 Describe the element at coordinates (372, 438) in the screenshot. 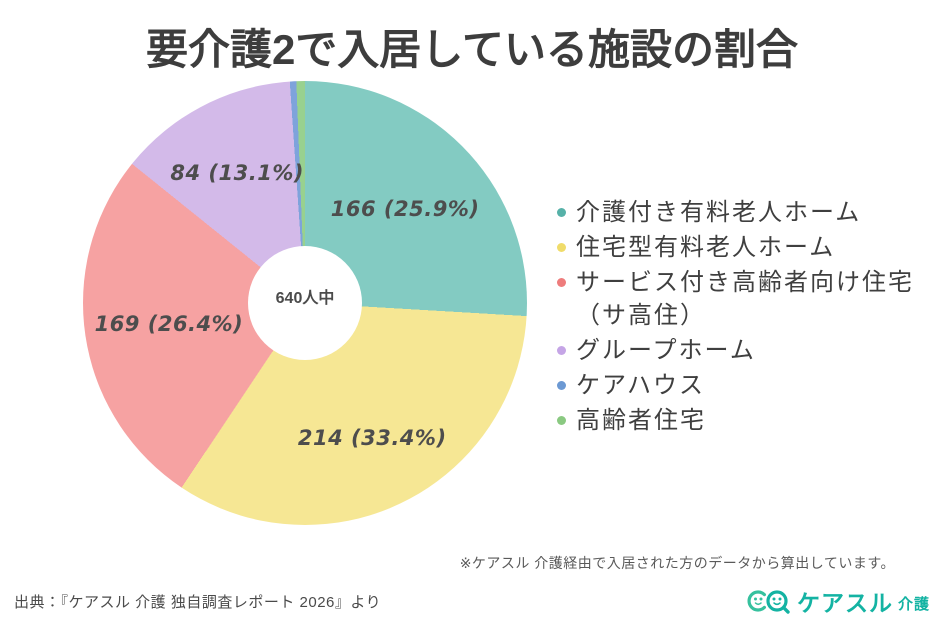

I see `slice-value-label: 214 (33.4%)` at that location.